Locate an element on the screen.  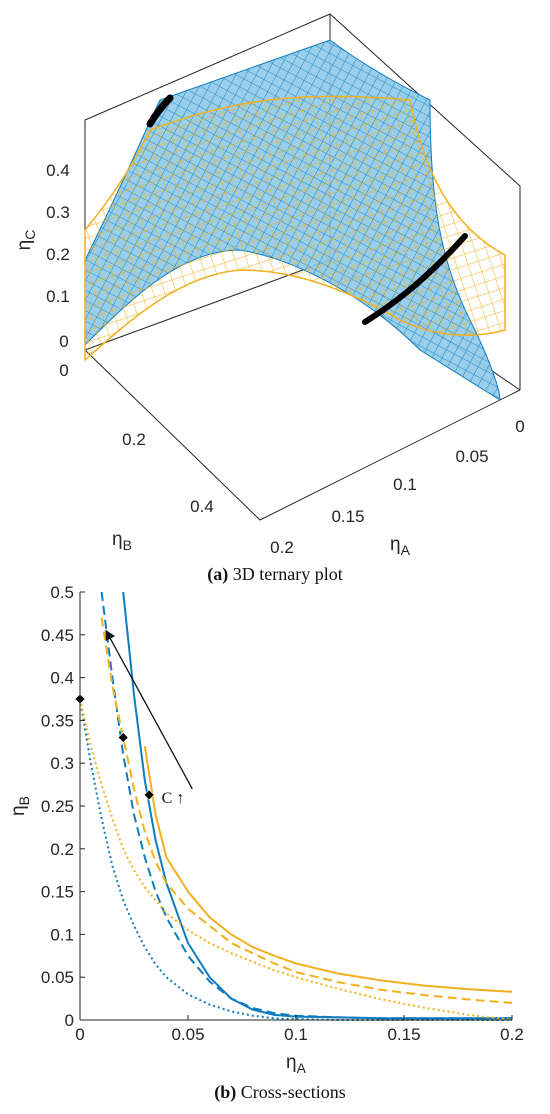
annotation-group: C ↑ is located at coordinates (149, 718).